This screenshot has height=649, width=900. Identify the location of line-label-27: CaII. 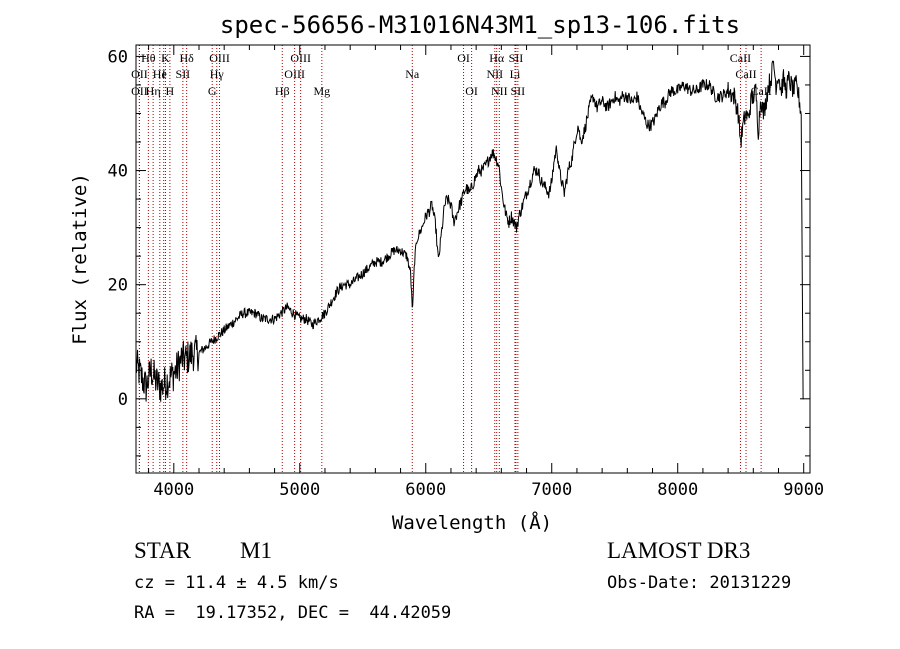
(745, 74).